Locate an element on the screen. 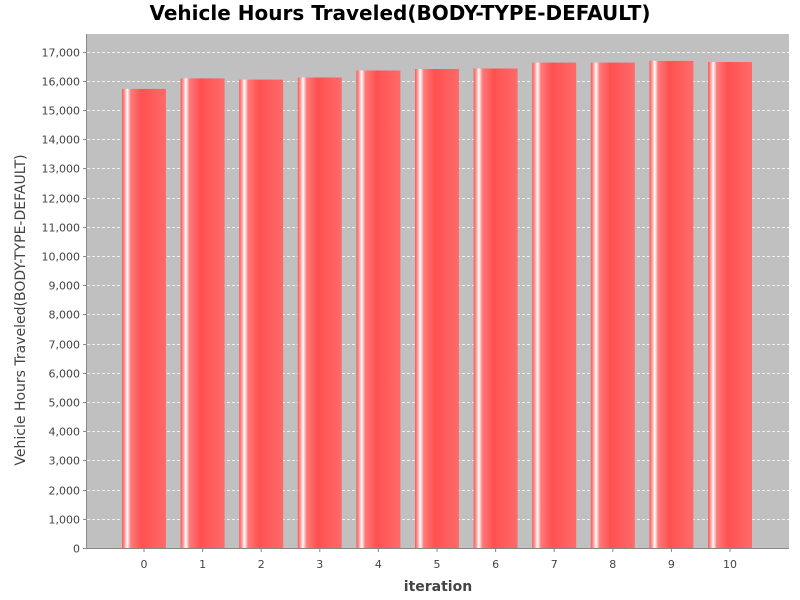 The height and width of the screenshot is (600, 800). y-tick-label: 17,000 is located at coordinates (61, 53).